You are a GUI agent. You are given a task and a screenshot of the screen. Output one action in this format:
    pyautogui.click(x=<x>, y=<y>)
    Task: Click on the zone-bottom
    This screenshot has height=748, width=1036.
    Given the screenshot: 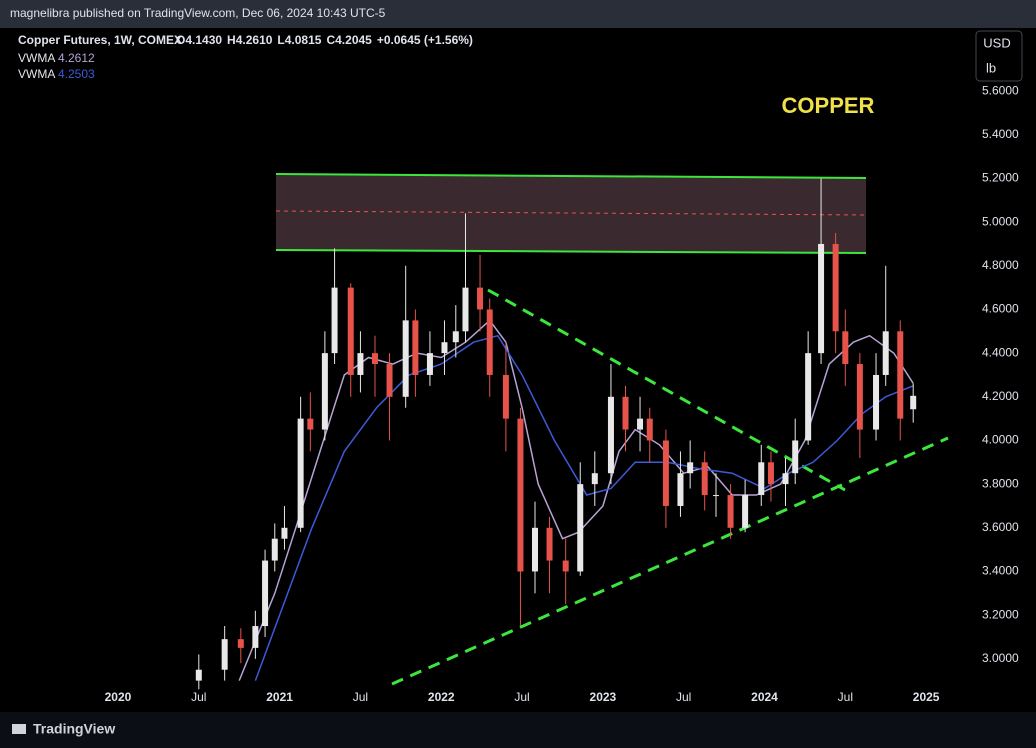 What is the action you would take?
    pyautogui.click(x=571, y=251)
    